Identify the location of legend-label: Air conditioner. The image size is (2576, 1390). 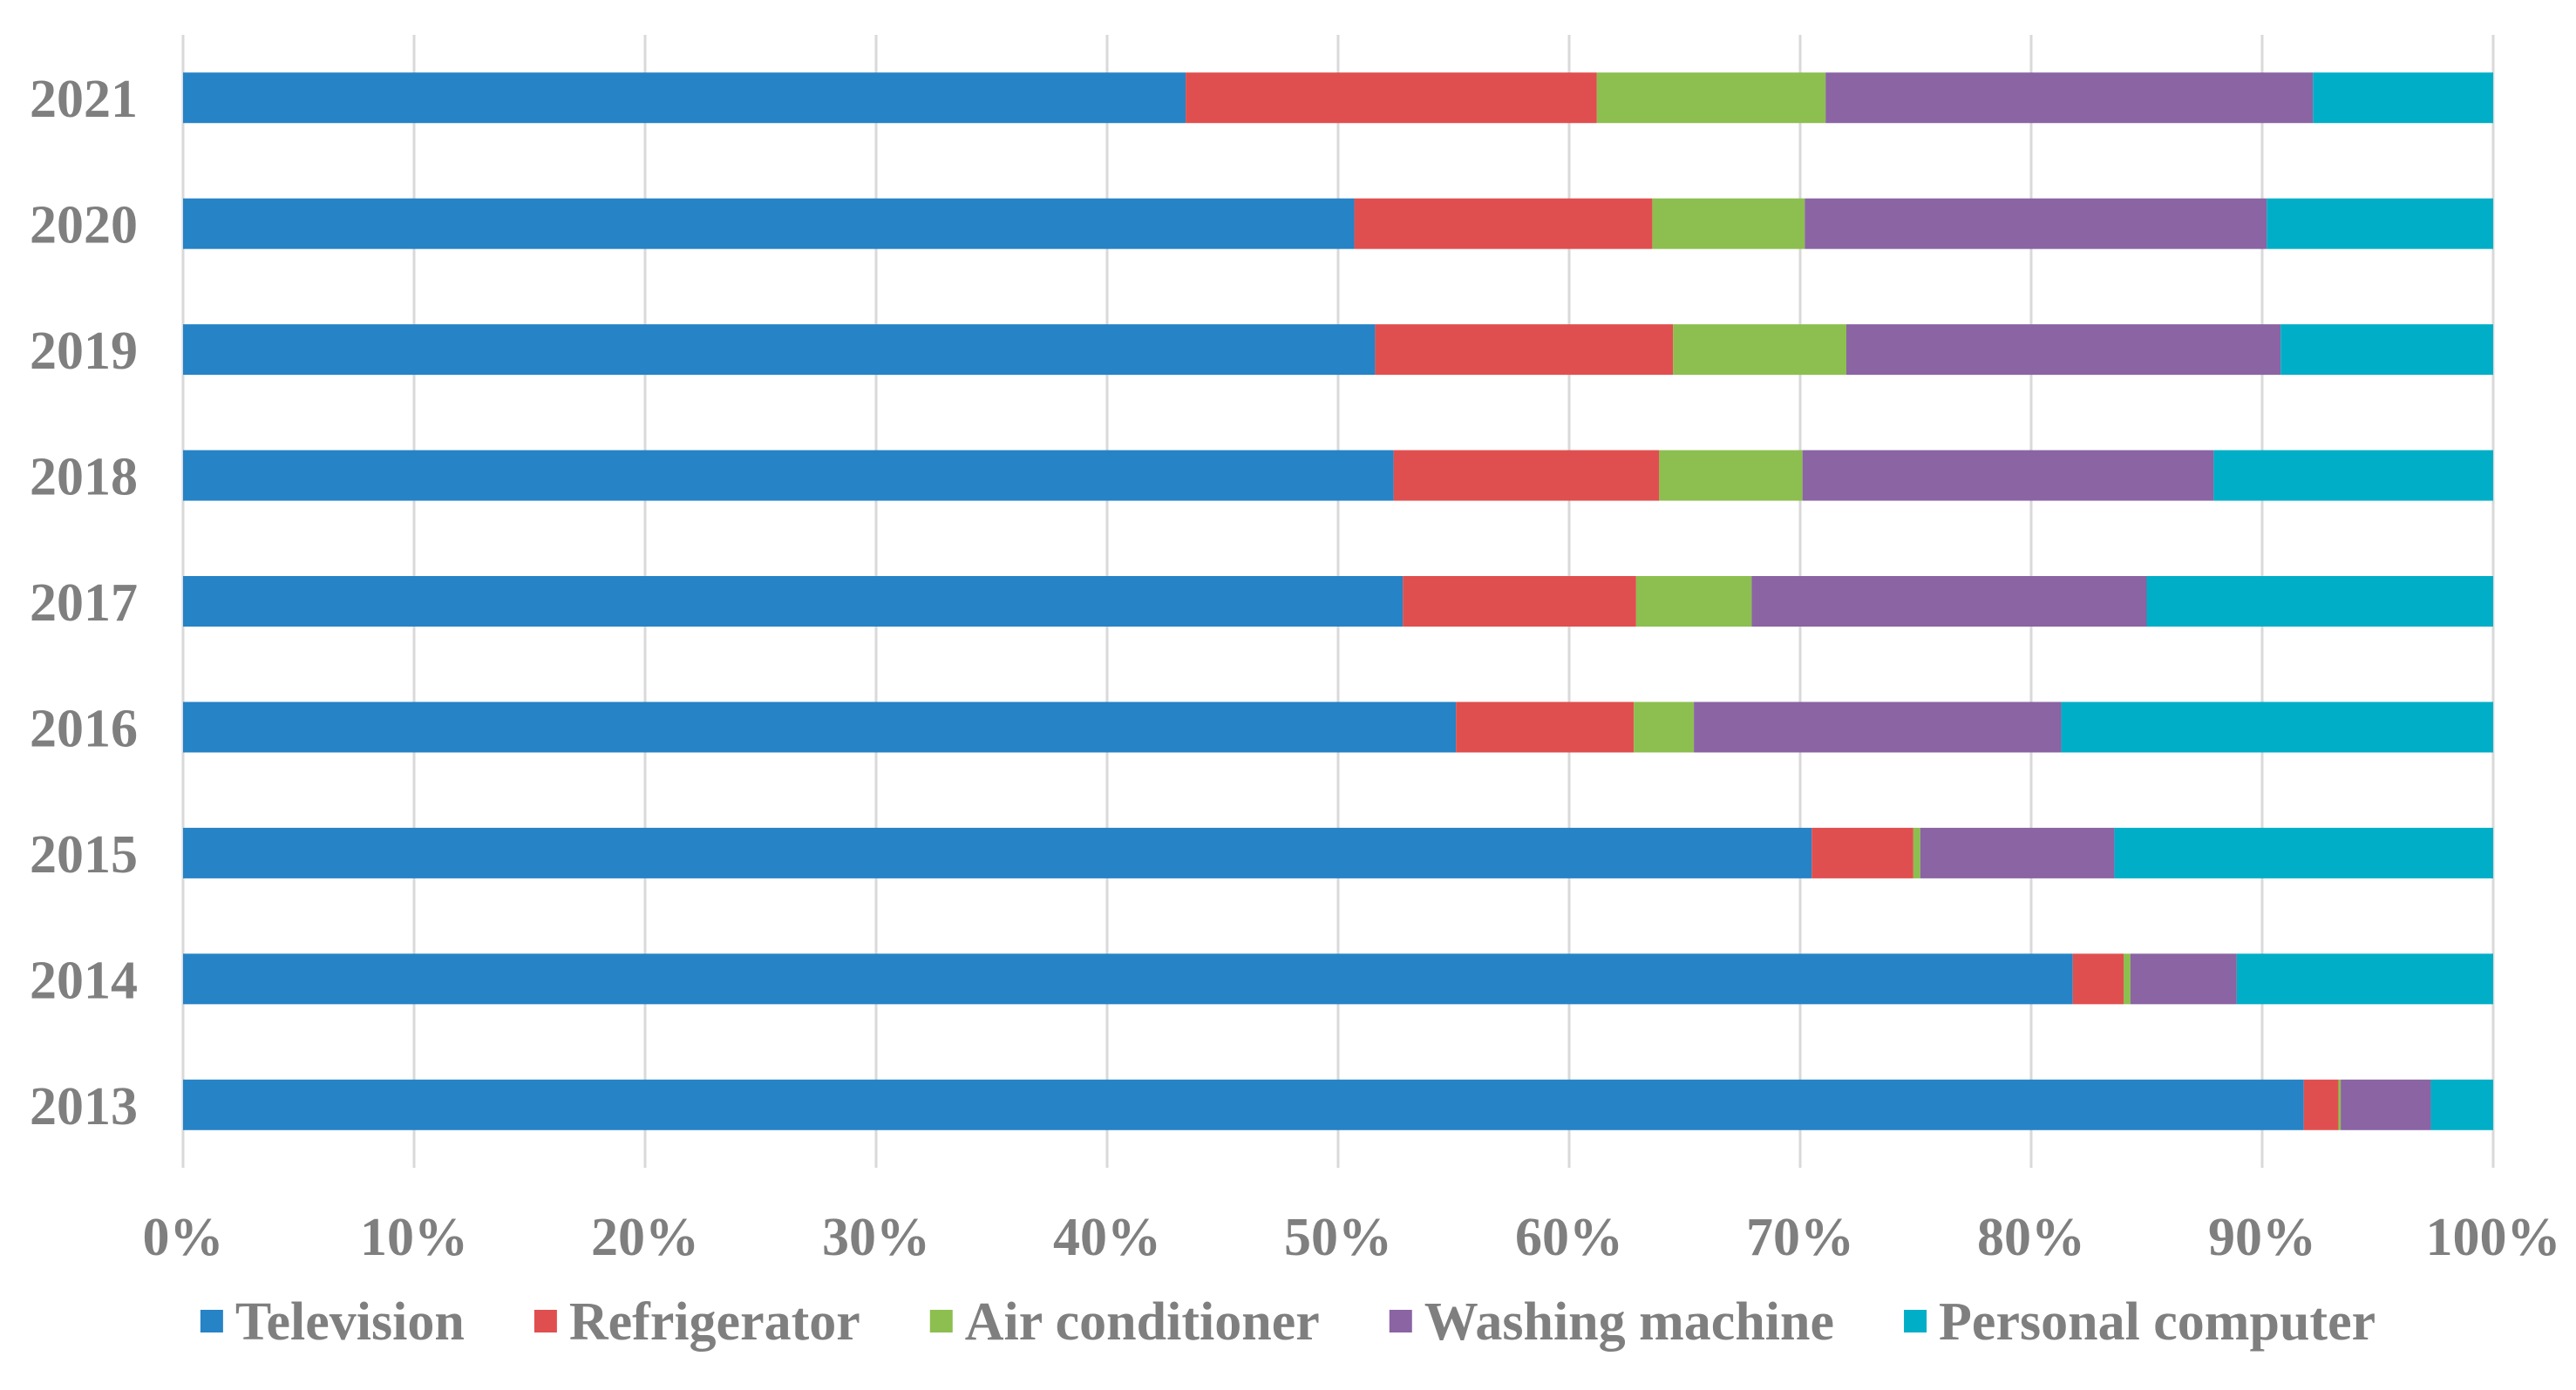
(1142, 1322).